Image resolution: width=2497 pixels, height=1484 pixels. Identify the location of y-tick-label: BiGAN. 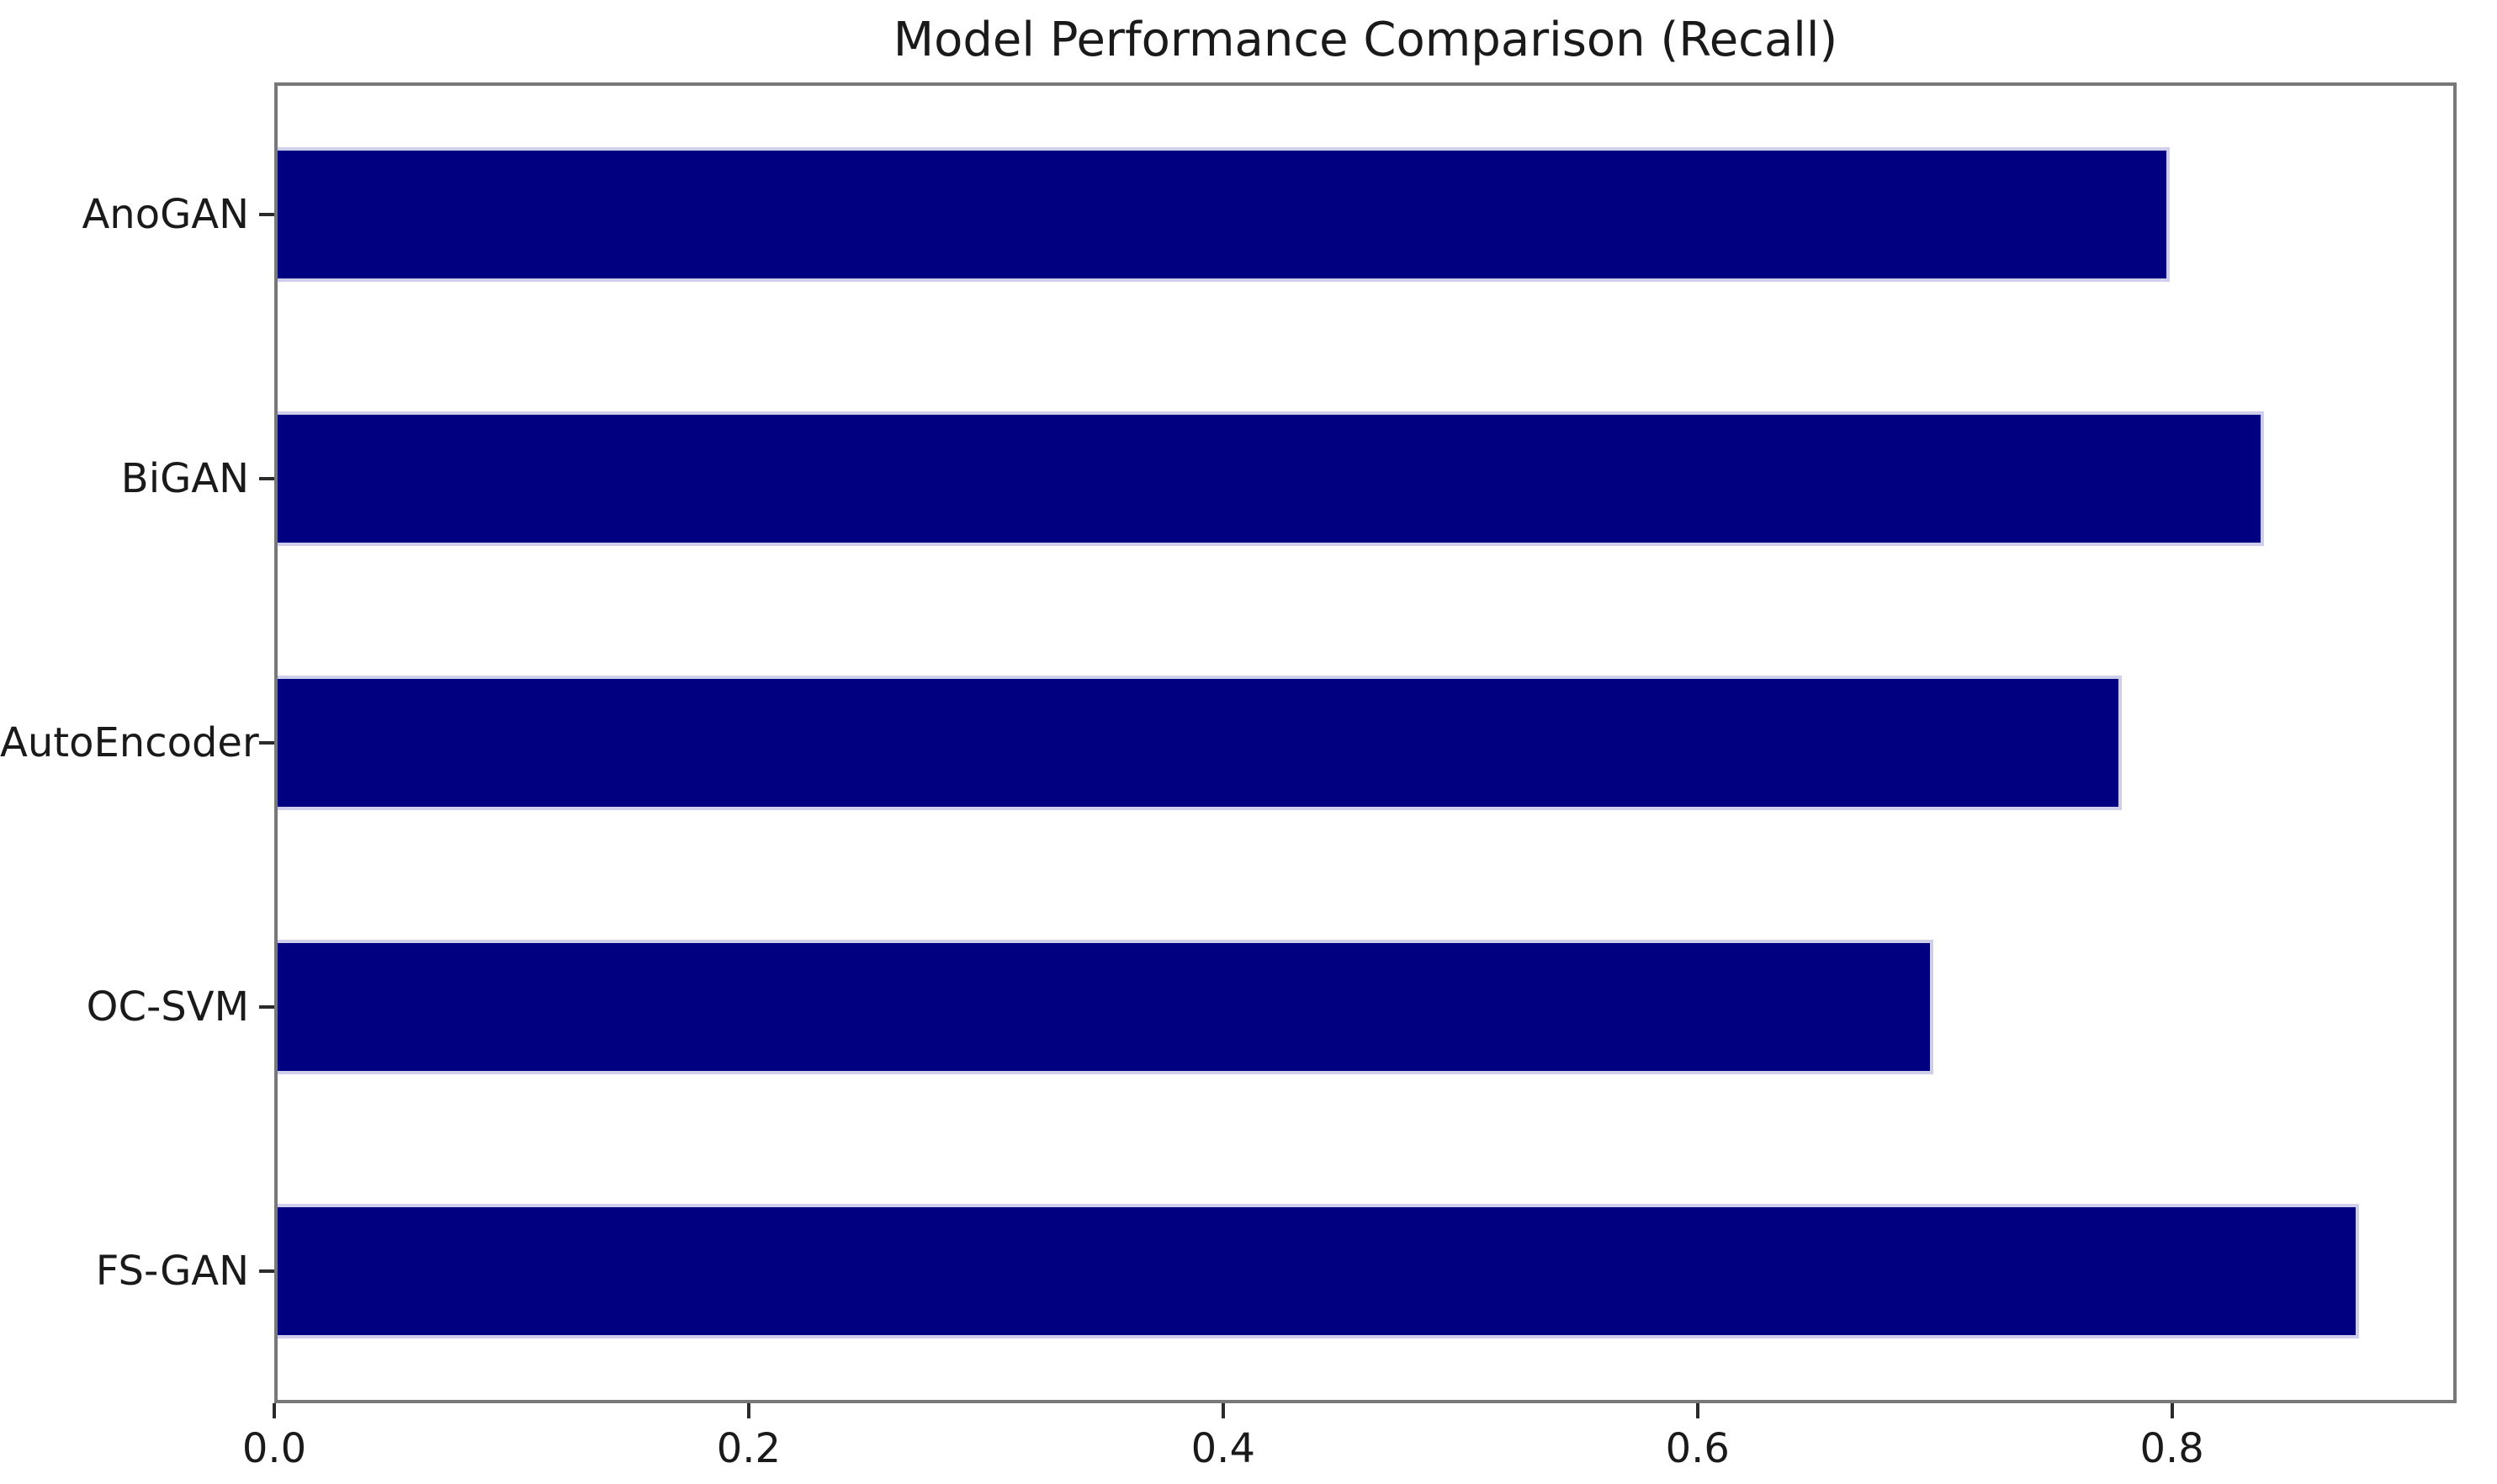
(184, 478).